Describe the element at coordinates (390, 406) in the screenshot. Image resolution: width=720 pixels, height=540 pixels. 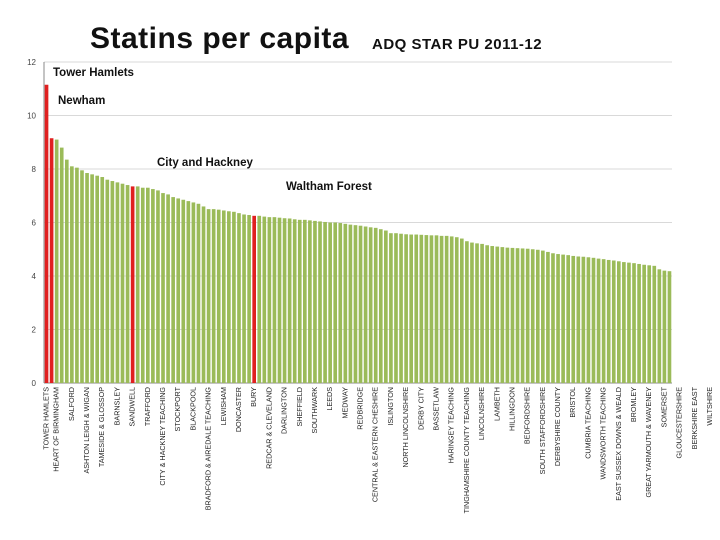
I see `x-category-label: ISLINGTON` at that location.